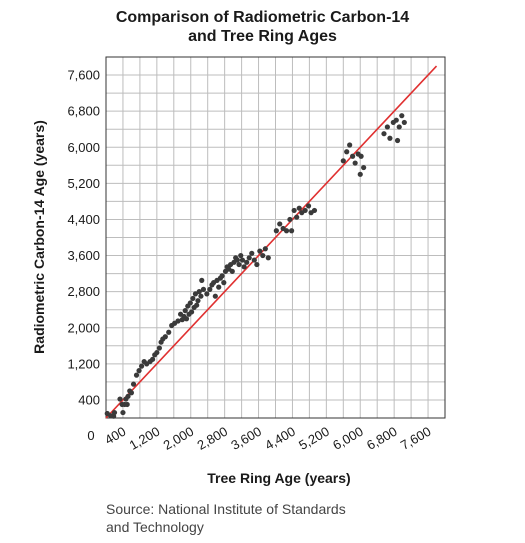 The width and height of the screenshot is (525, 543). Describe the element at coordinates (280, 438) in the screenshot. I see `x-tick-label: 4,400` at that location.